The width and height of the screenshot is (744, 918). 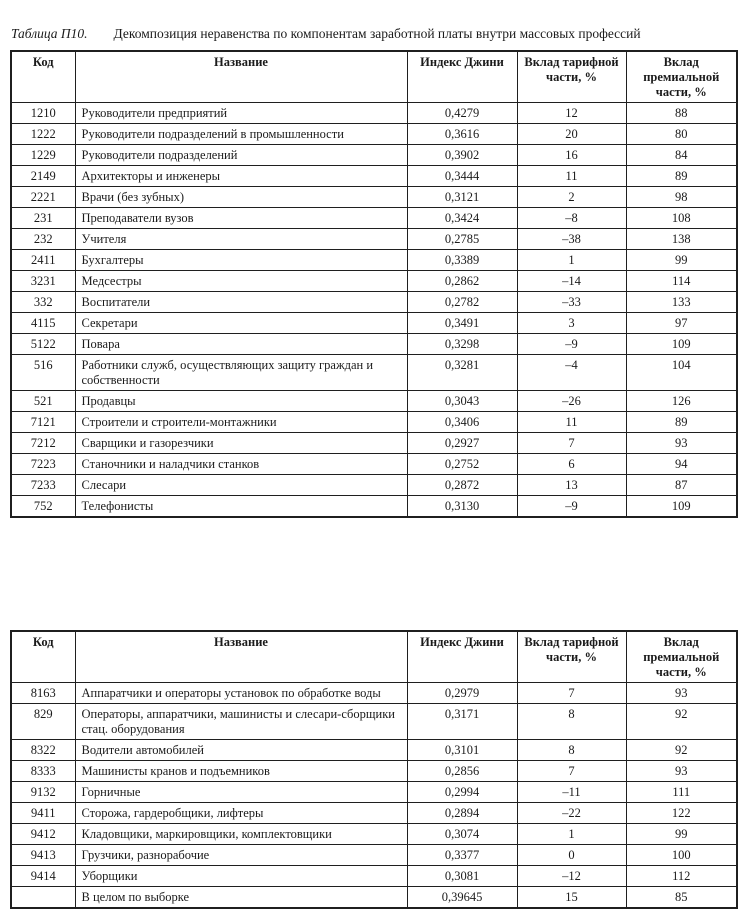 I want to click on premium-cell: 98, so click(x=681, y=197).